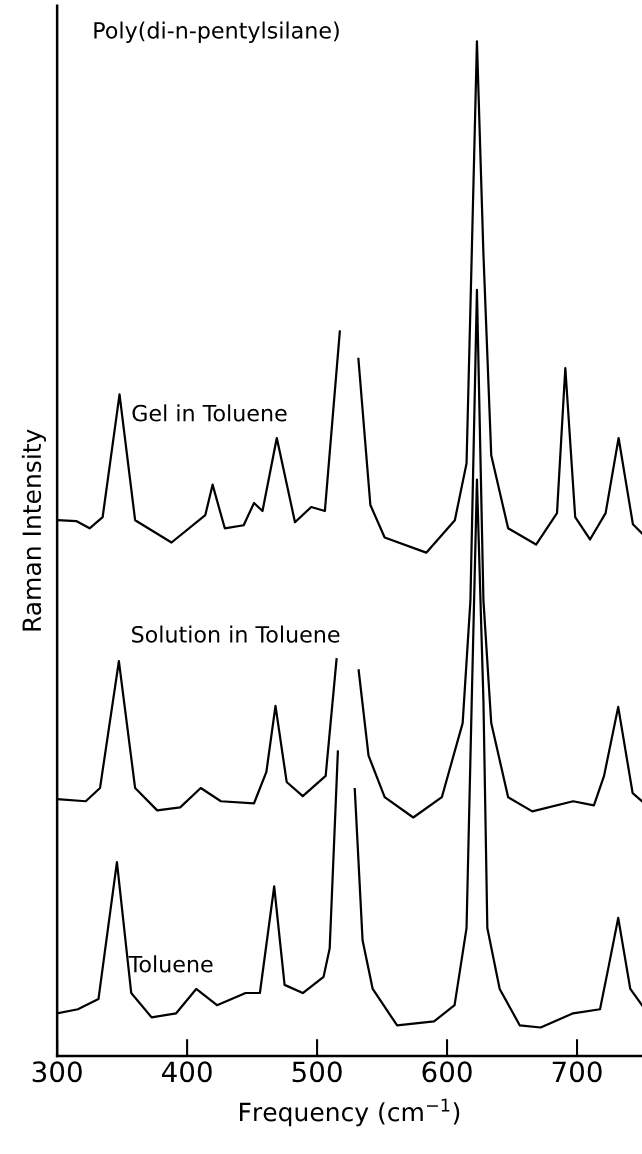 The image size is (642, 1154). Describe the element at coordinates (209, 413) in the screenshot. I see `series-label: Gel in Toluene` at that location.